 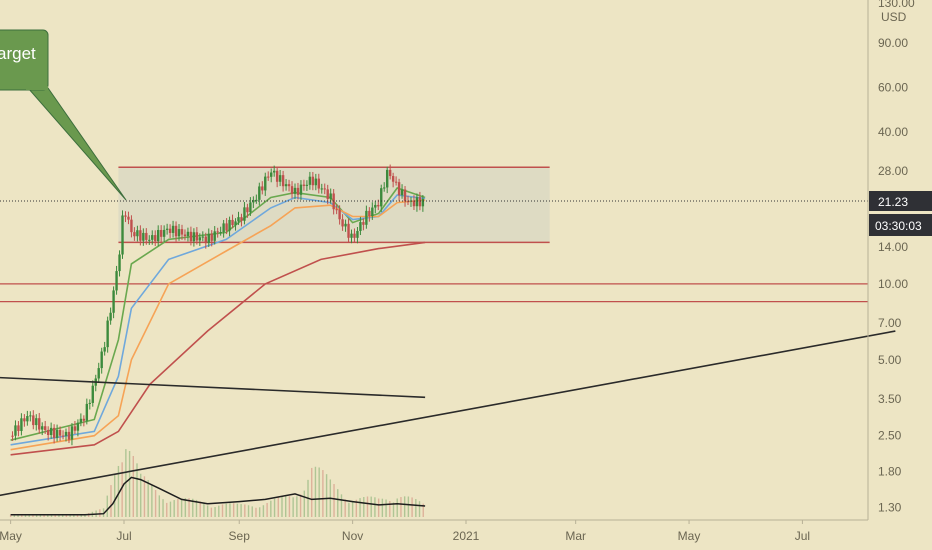 I want to click on current-price-box-bg, so click(x=900, y=201).